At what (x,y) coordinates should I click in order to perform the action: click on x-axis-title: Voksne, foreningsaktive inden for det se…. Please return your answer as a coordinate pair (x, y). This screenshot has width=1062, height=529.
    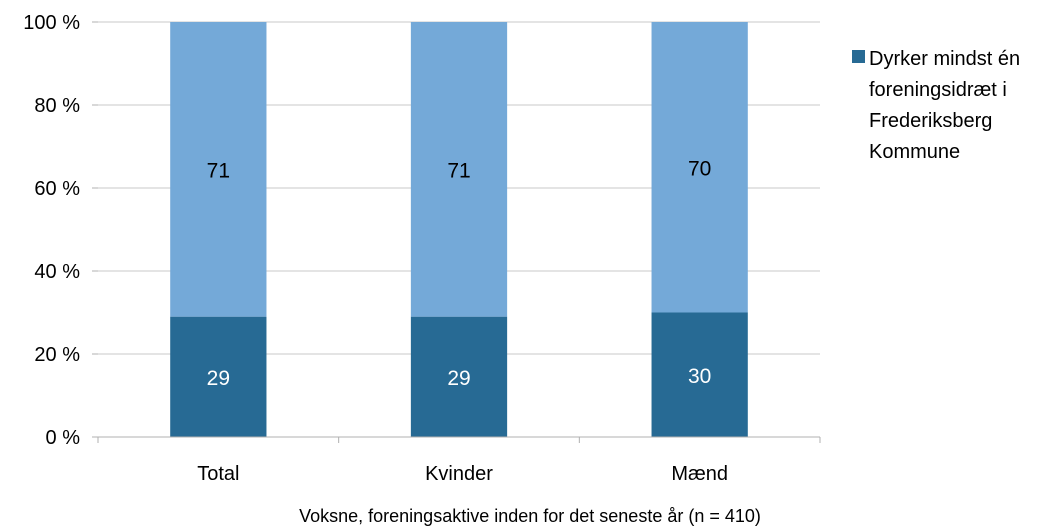
    Looking at the image, I should click on (530, 516).